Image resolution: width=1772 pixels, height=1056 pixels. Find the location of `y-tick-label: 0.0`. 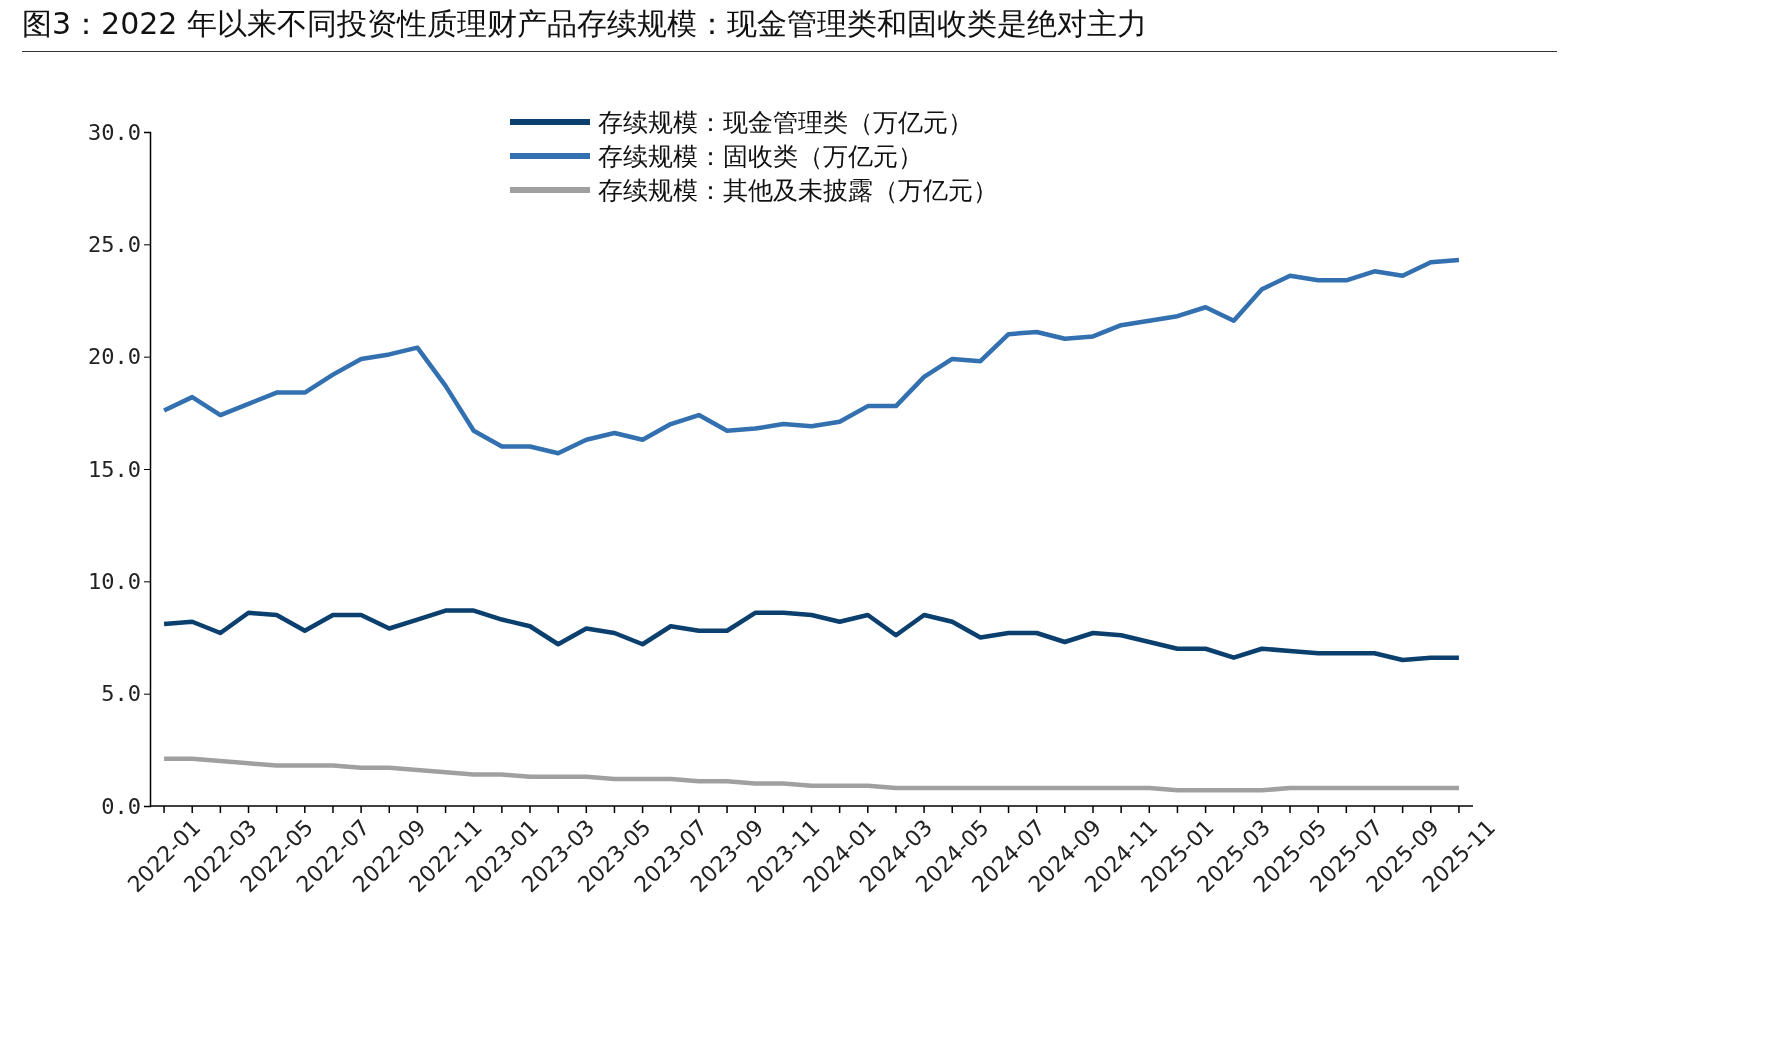

y-tick-label: 0.0 is located at coordinates (121, 806).